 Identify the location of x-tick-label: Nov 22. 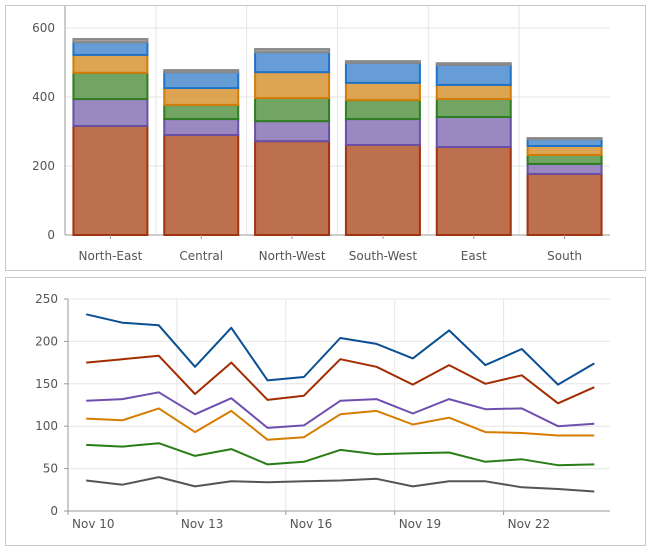
(529, 524).